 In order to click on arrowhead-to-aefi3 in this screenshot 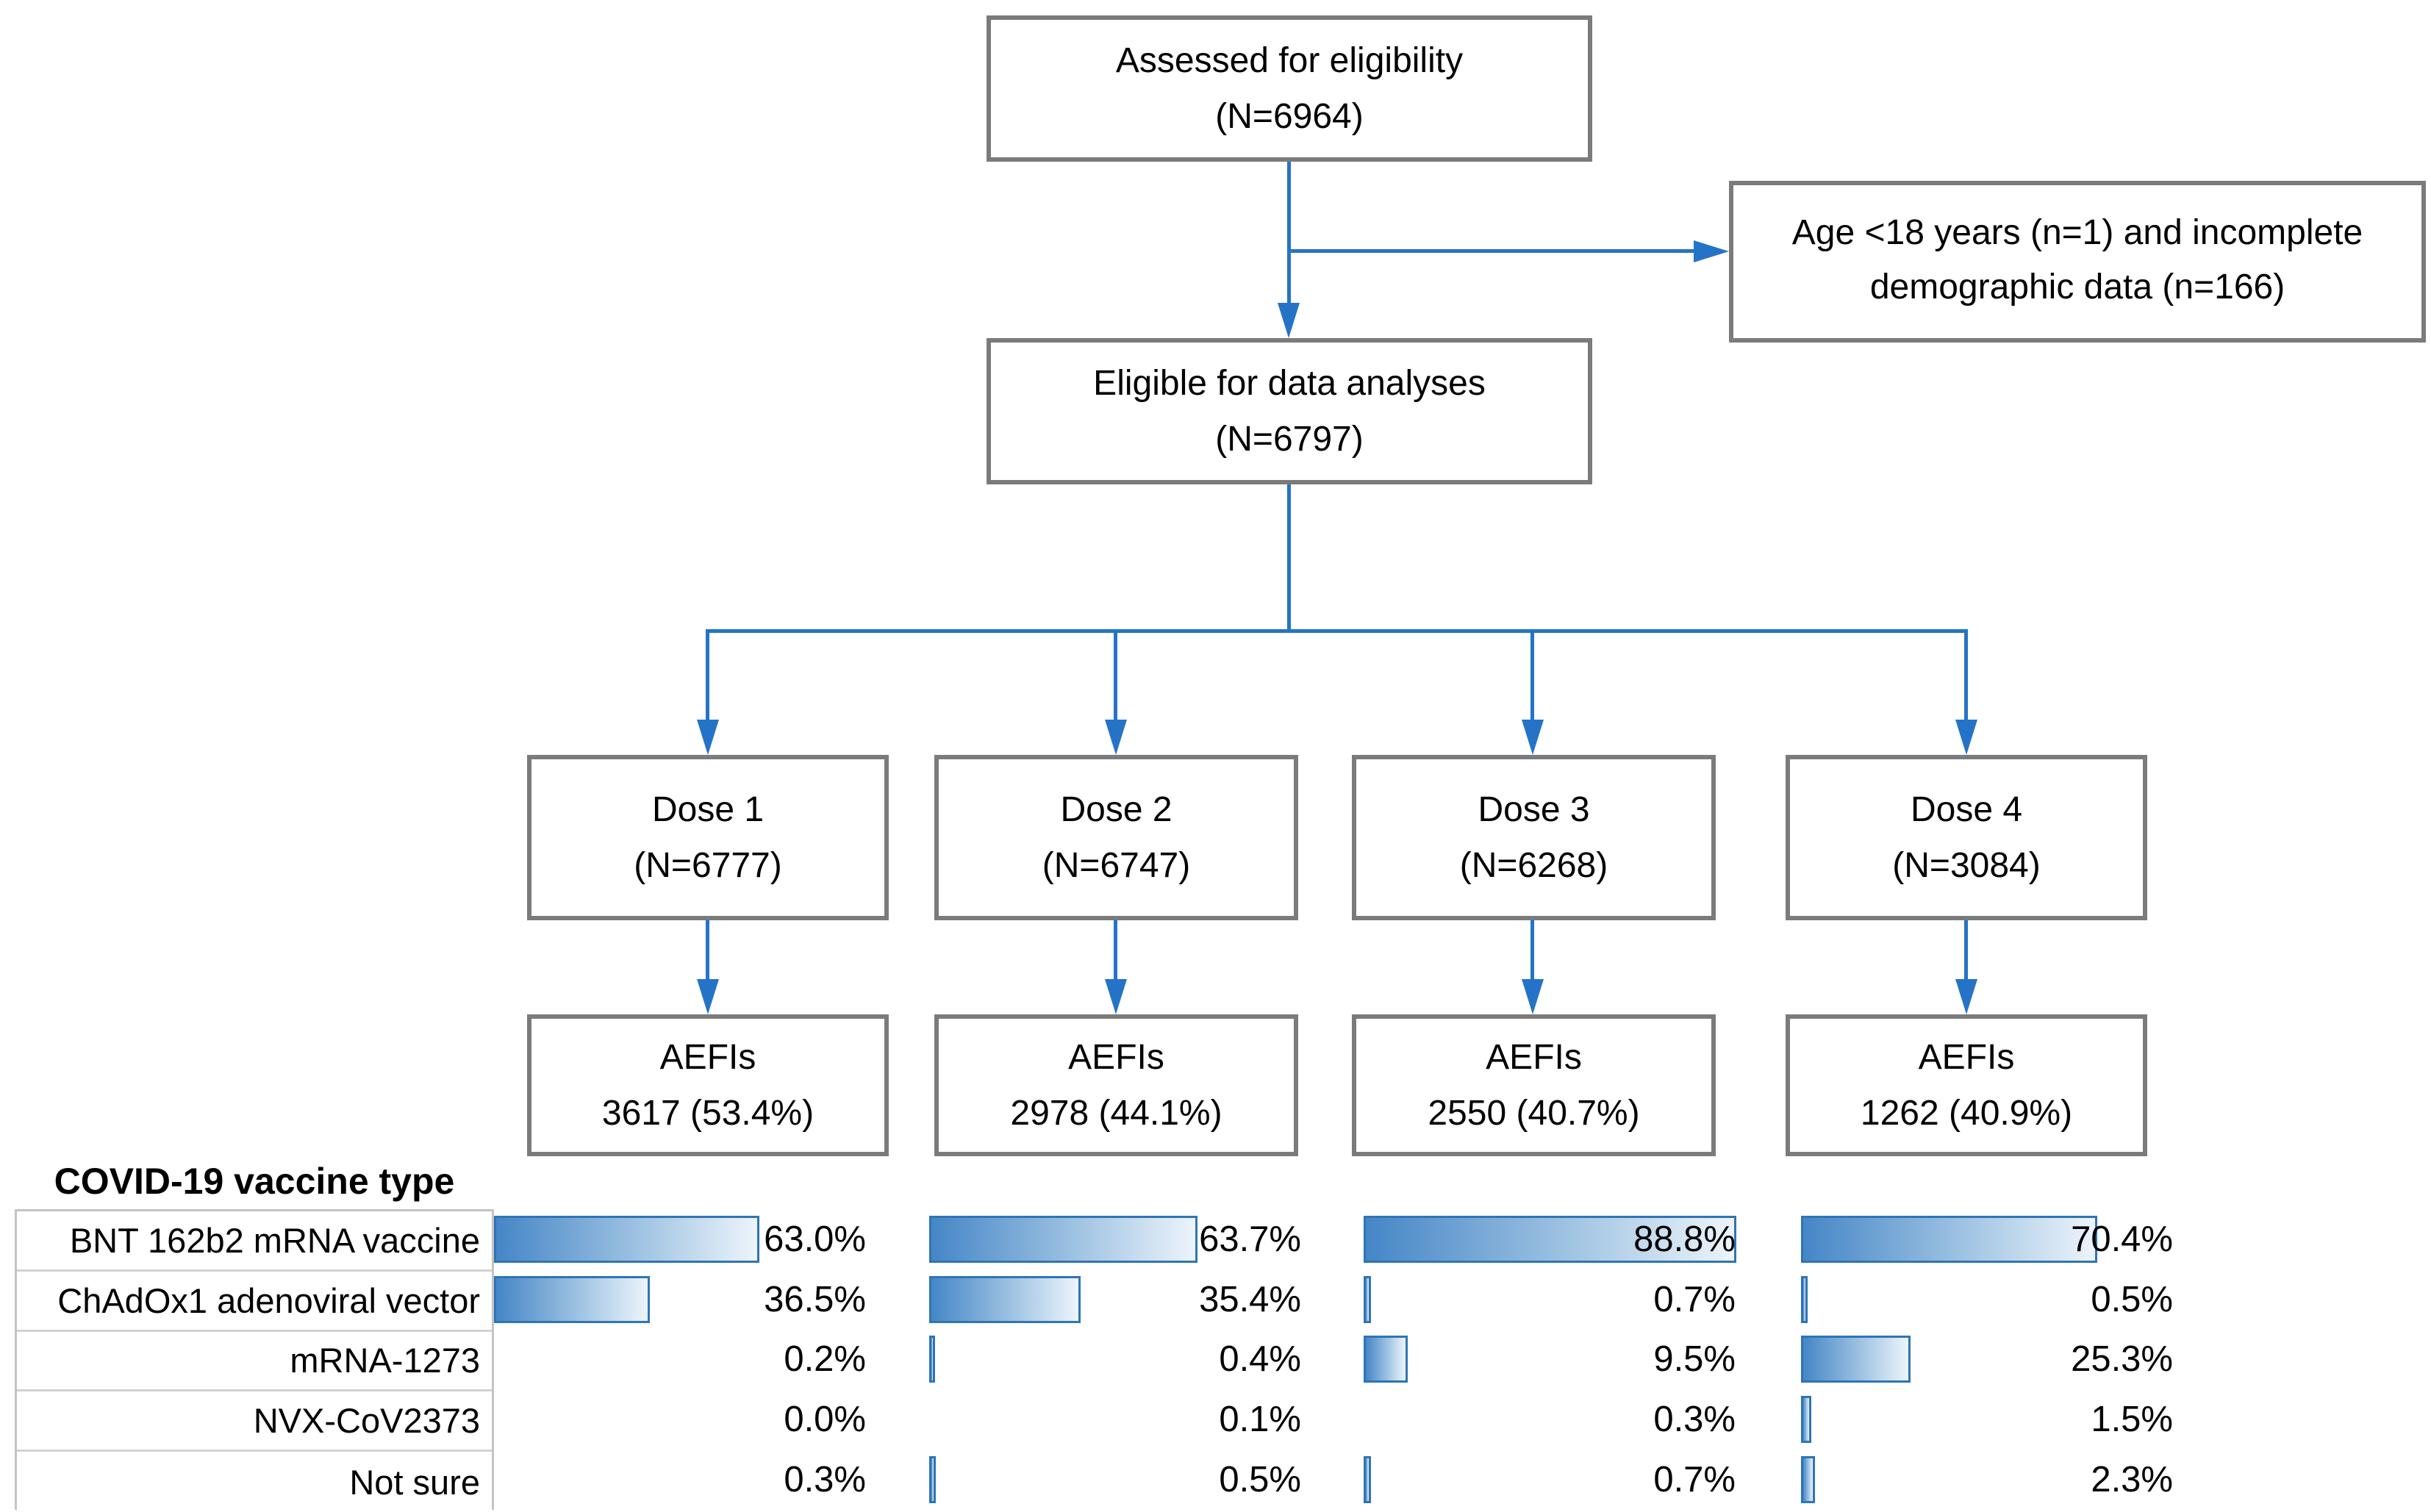, I will do `click(1533, 996)`.